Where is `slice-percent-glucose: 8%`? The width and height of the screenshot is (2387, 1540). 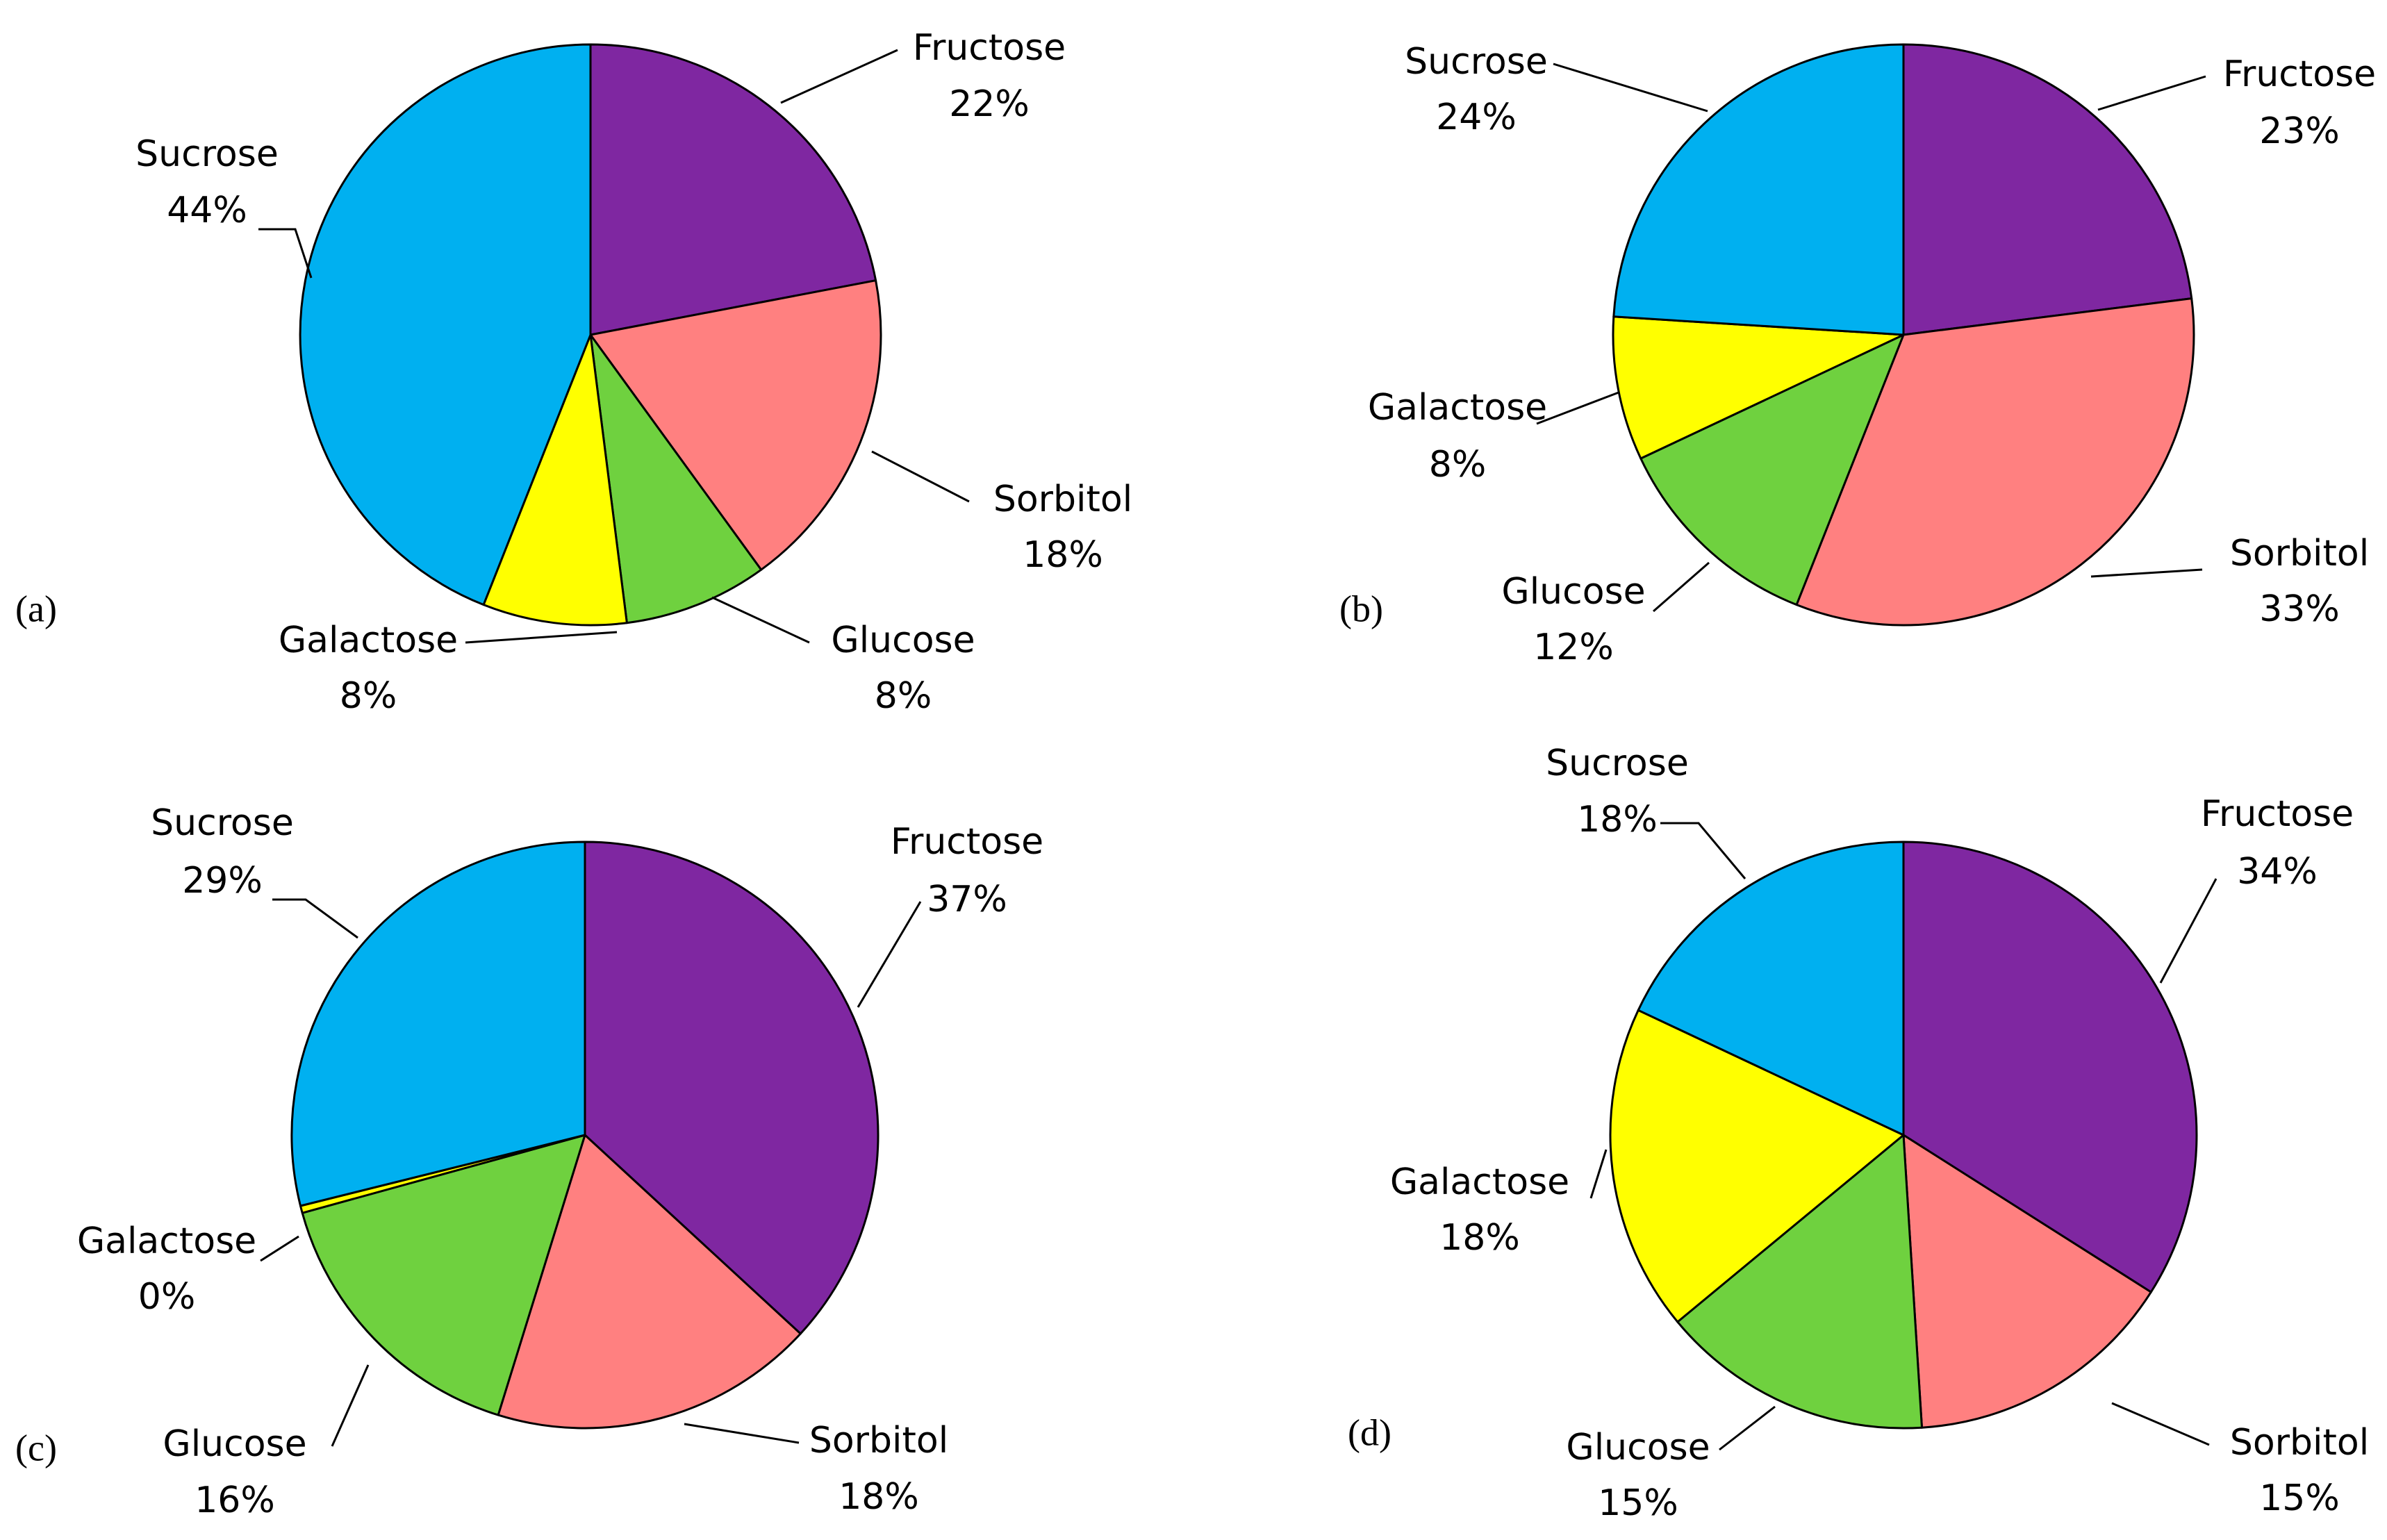
slice-percent-glucose: 8% is located at coordinates (904, 696).